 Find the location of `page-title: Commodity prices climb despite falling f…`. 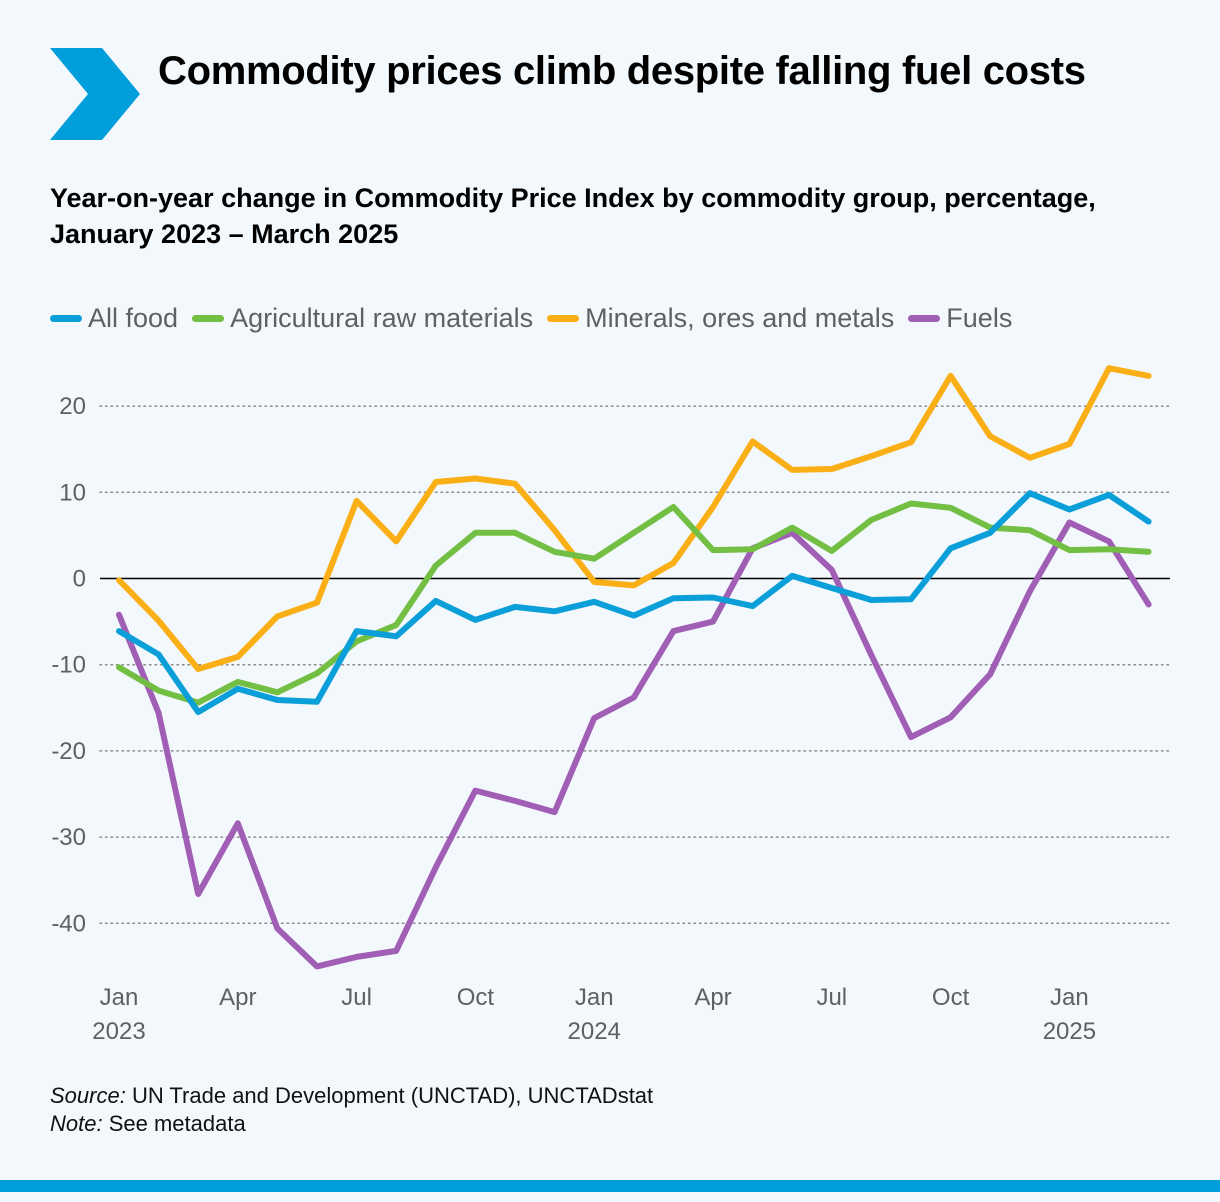

page-title: Commodity prices climb despite falling f… is located at coordinates (622, 71).